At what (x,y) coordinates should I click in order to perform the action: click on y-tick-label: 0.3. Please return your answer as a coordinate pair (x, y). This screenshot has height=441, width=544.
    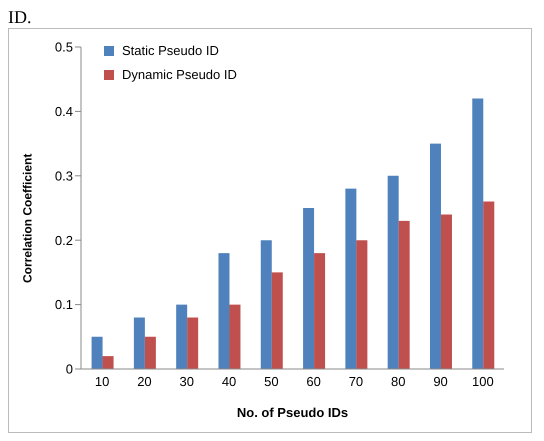
    Looking at the image, I should click on (63, 176).